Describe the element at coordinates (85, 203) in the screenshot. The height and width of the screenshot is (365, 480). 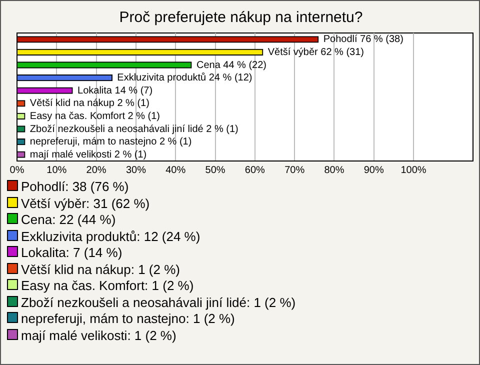
I see `text: Větší výběr: 31 (62 %)` at that location.